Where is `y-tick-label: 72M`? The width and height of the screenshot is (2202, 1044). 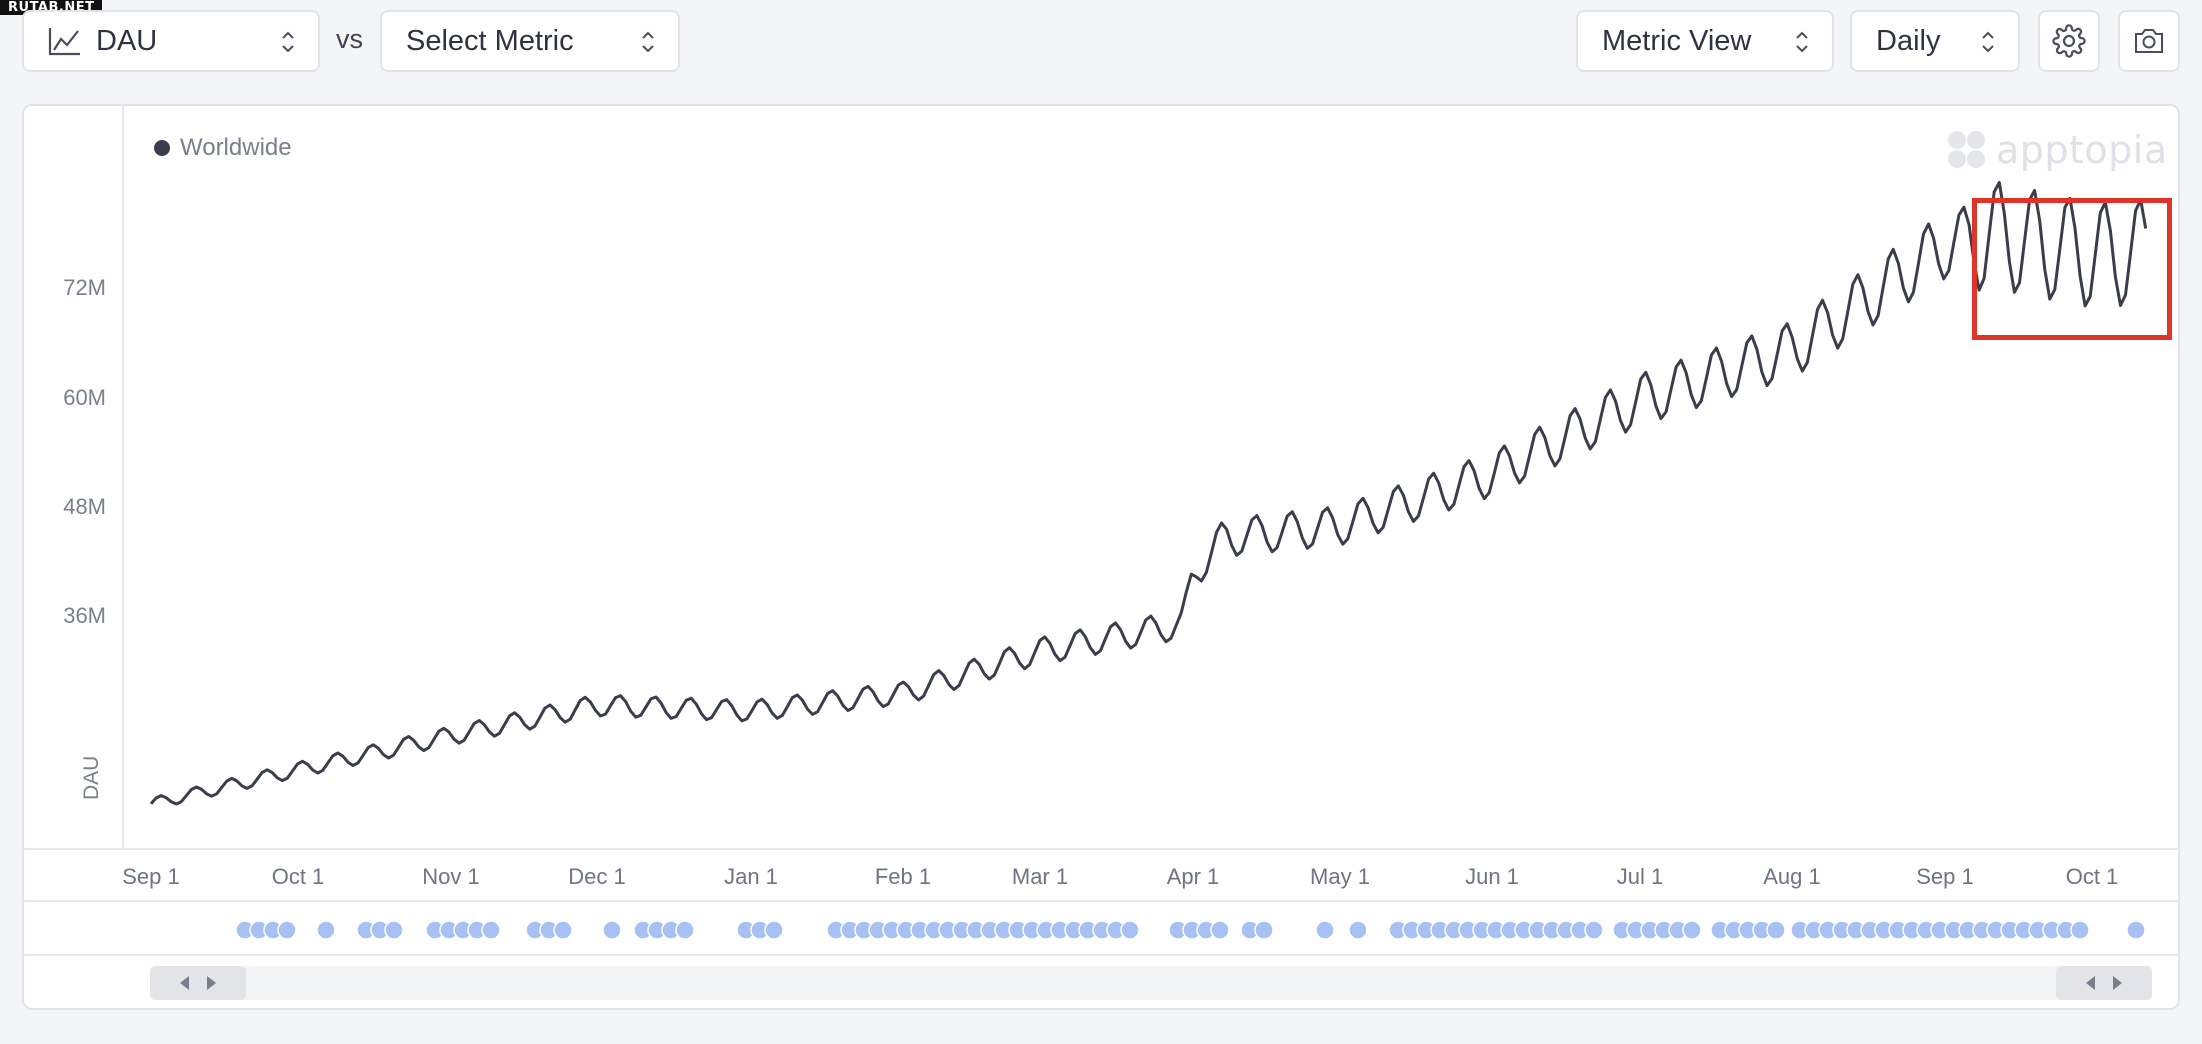 y-tick-label: 72M is located at coordinates (84, 287).